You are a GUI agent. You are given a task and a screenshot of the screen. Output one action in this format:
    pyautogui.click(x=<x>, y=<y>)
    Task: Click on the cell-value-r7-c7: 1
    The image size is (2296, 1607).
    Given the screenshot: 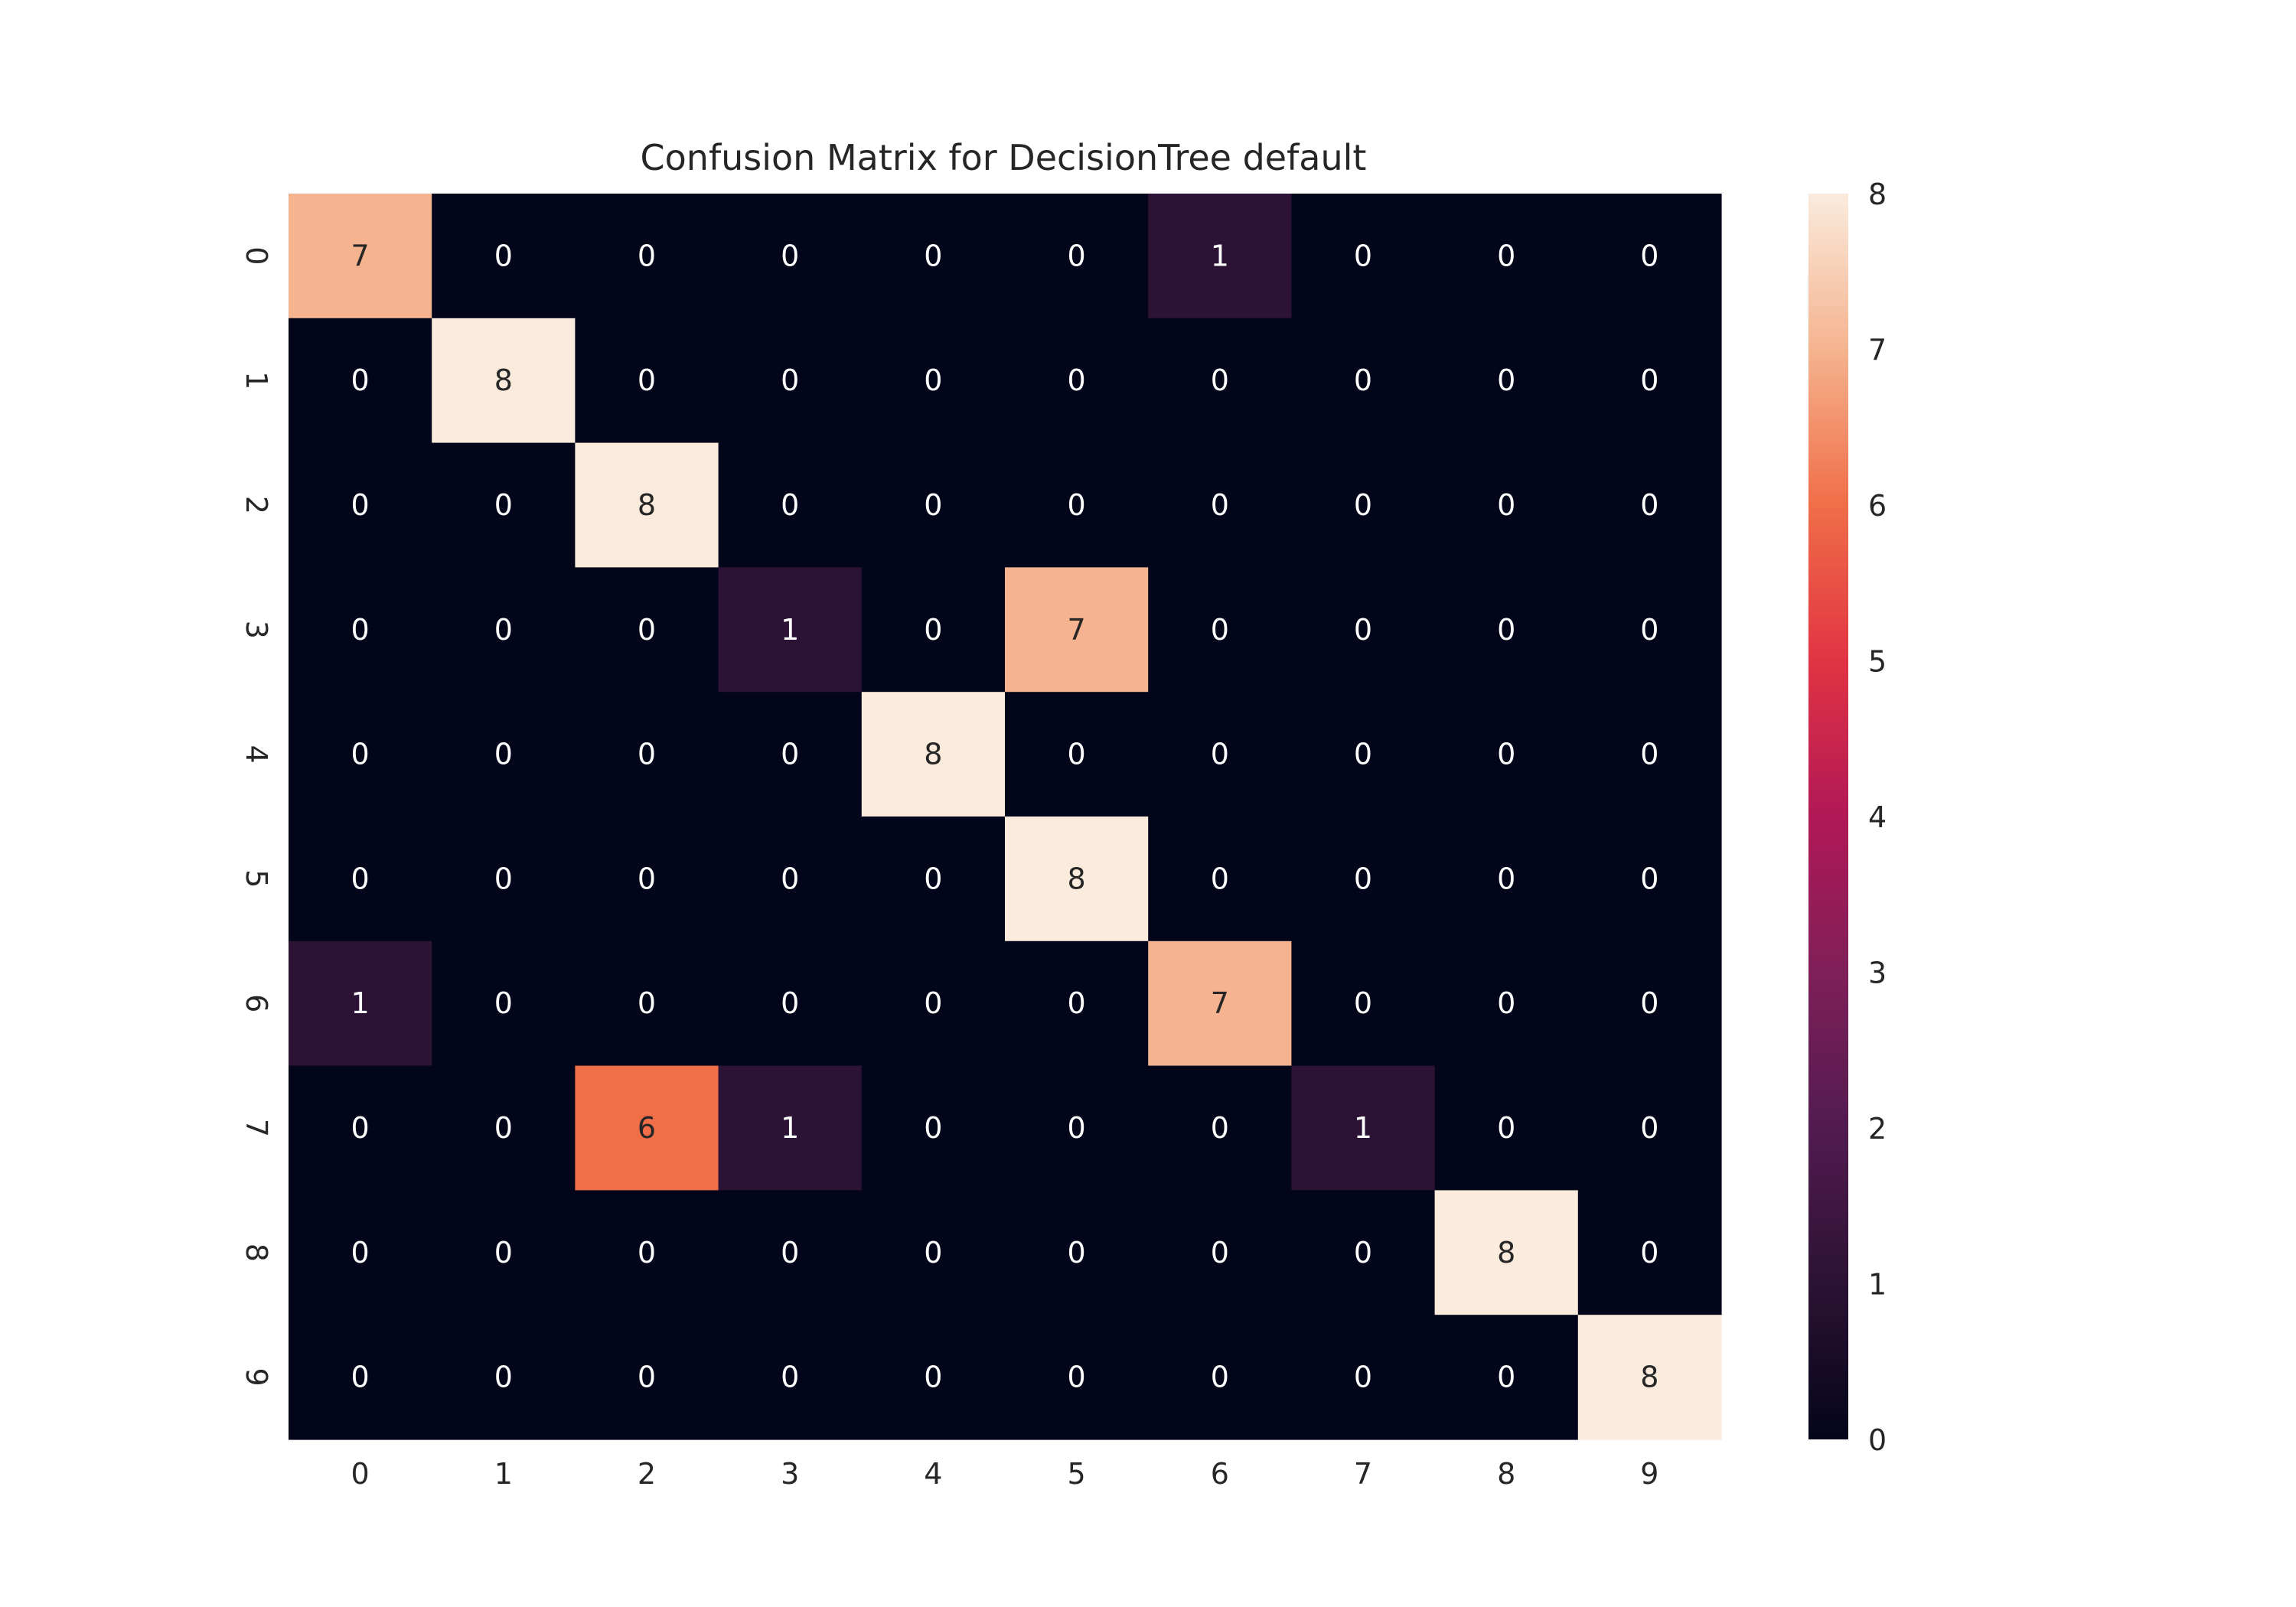 What is the action you would take?
    pyautogui.click(x=1363, y=1128)
    